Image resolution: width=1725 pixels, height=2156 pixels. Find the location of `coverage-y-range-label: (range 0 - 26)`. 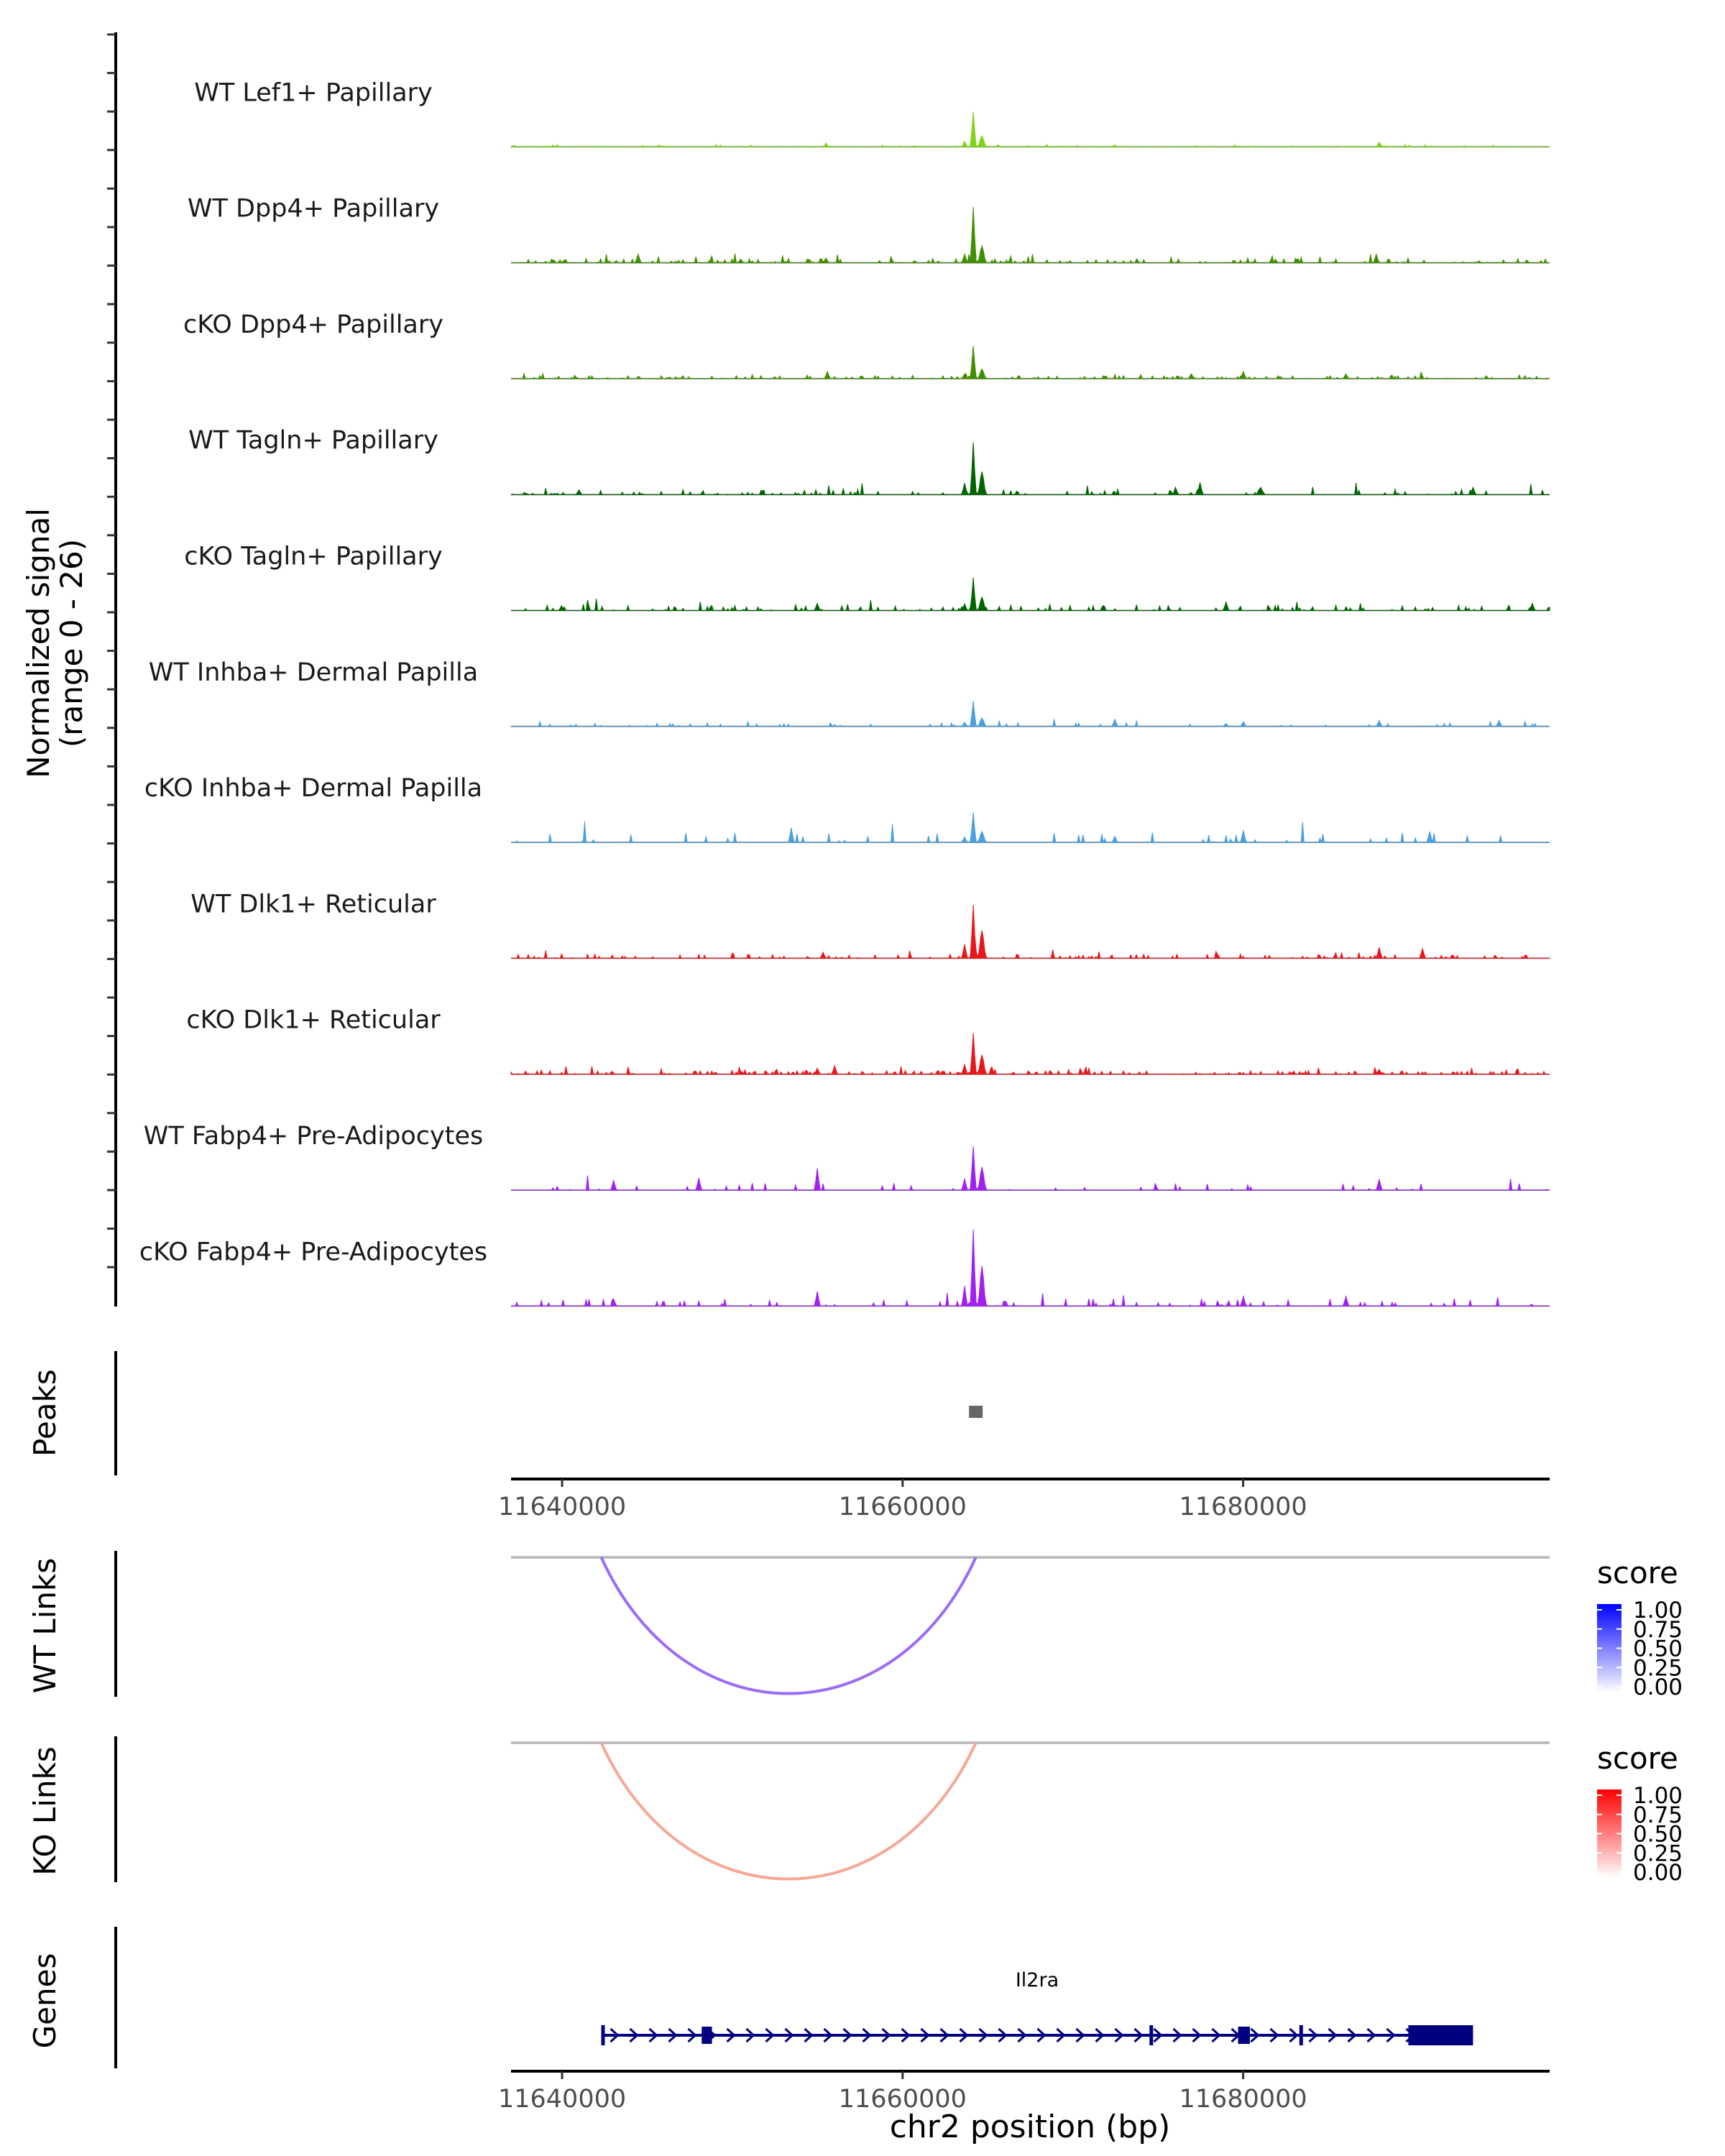

coverage-y-range-label: (range 0 - 26) is located at coordinates (71, 643).